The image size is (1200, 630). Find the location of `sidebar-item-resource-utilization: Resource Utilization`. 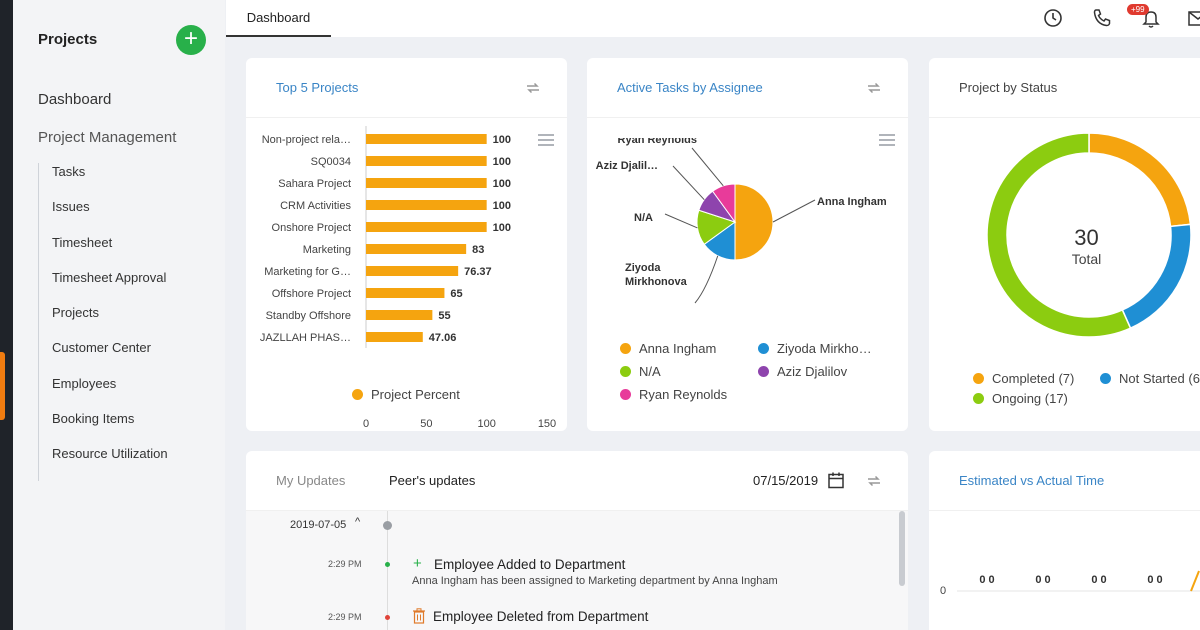

sidebar-item-resource-utilization: Resource Utilization is located at coordinates (110, 454).